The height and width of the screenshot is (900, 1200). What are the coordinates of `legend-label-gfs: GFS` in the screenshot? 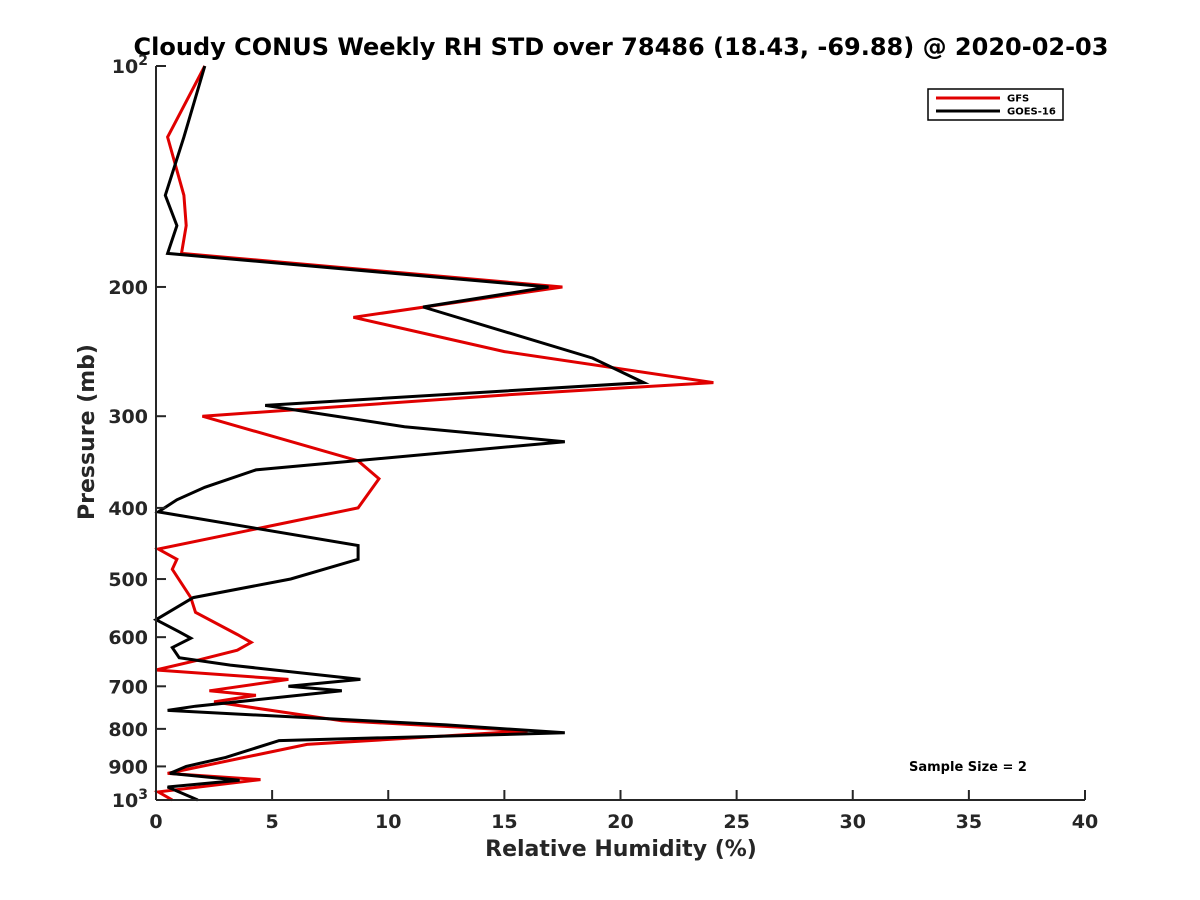 It's located at (1018, 99).